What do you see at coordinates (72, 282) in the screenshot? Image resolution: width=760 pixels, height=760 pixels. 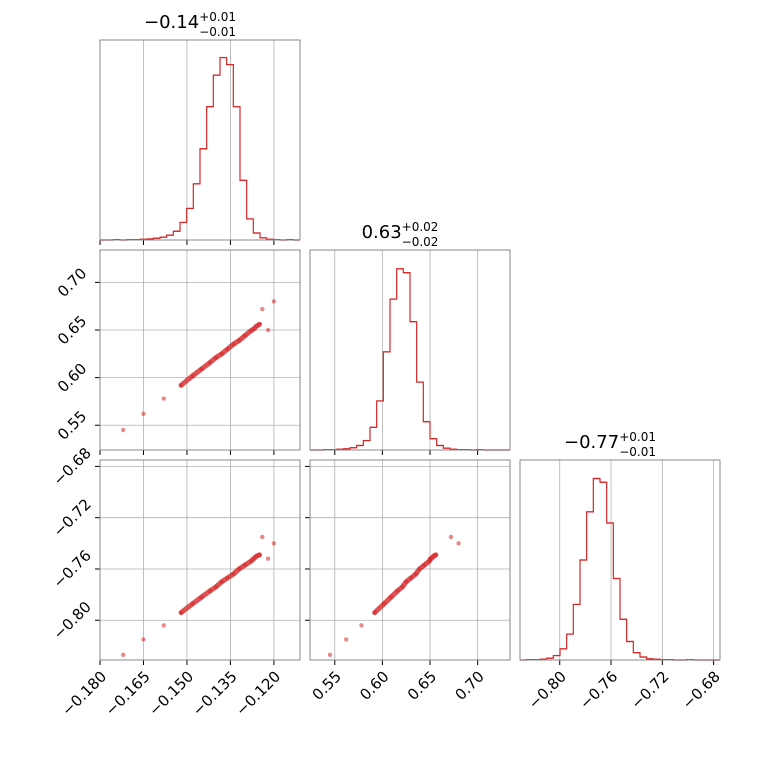 I see `y-tick-label: 0.70` at bounding box center [72, 282].